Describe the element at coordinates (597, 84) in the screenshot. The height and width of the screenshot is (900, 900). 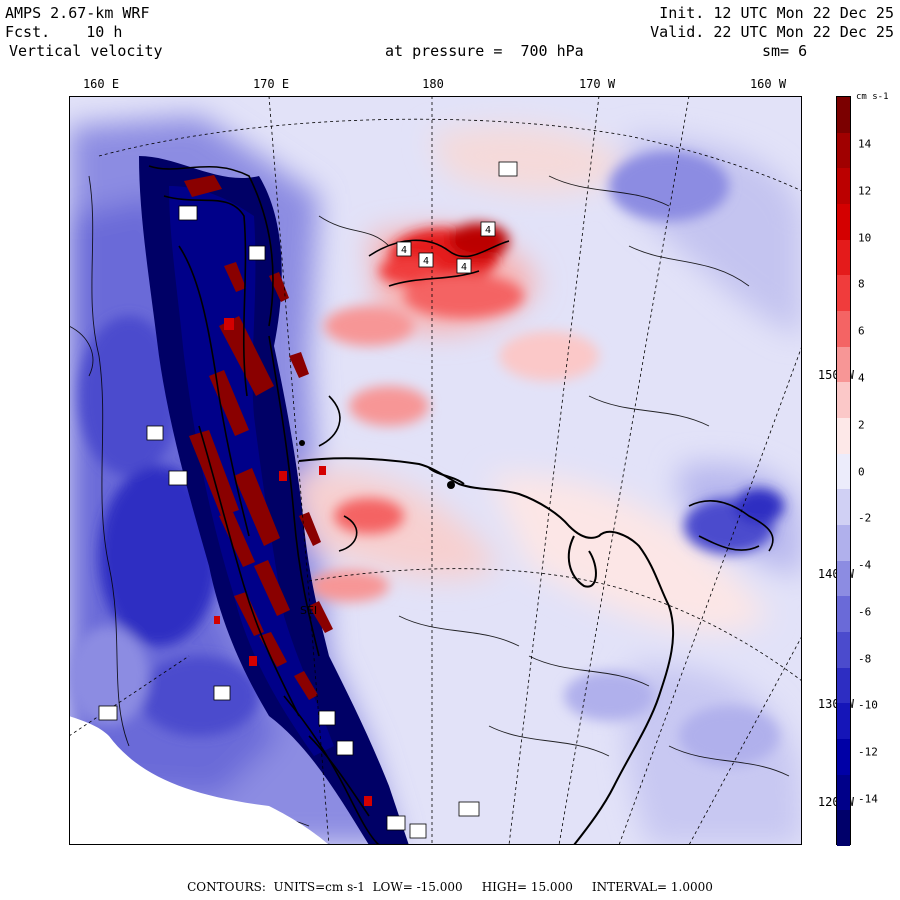
I see `lon-label-170w: 170 W` at that location.